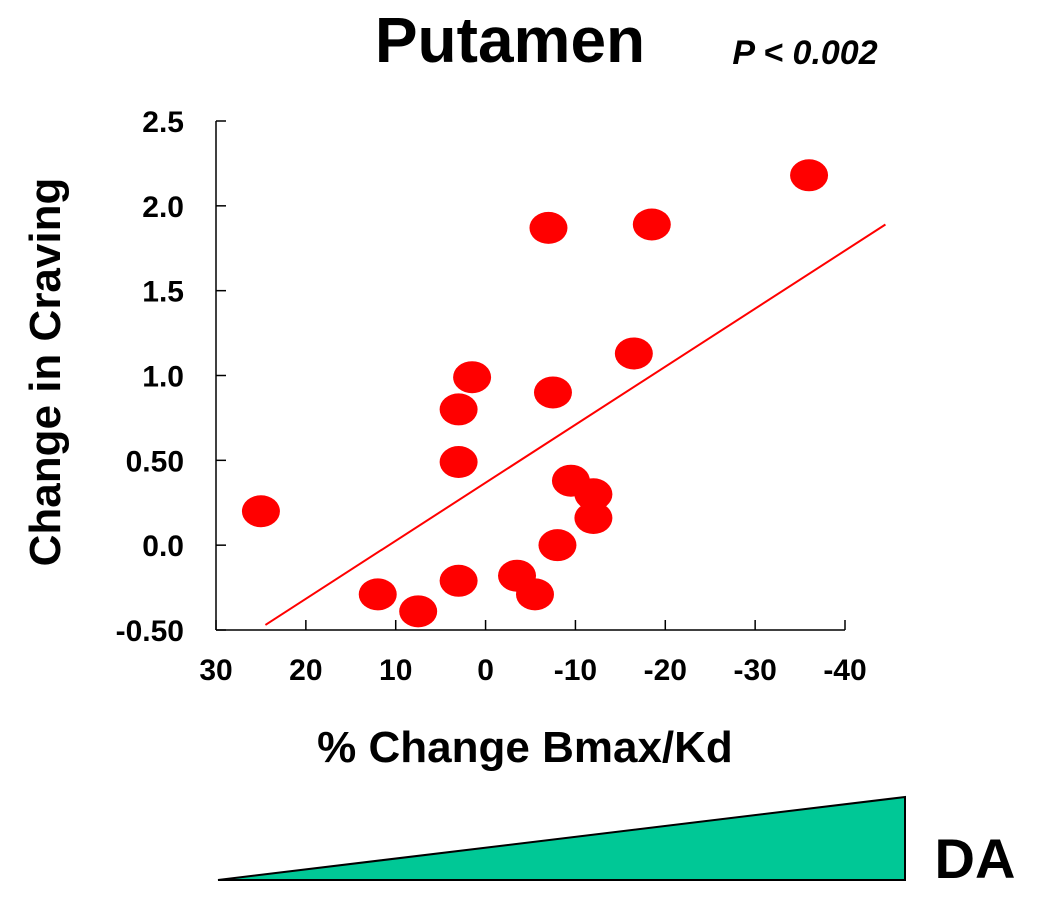  Describe the element at coordinates (155, 461) in the screenshot. I see `y-tick-label: 0.50` at that location.